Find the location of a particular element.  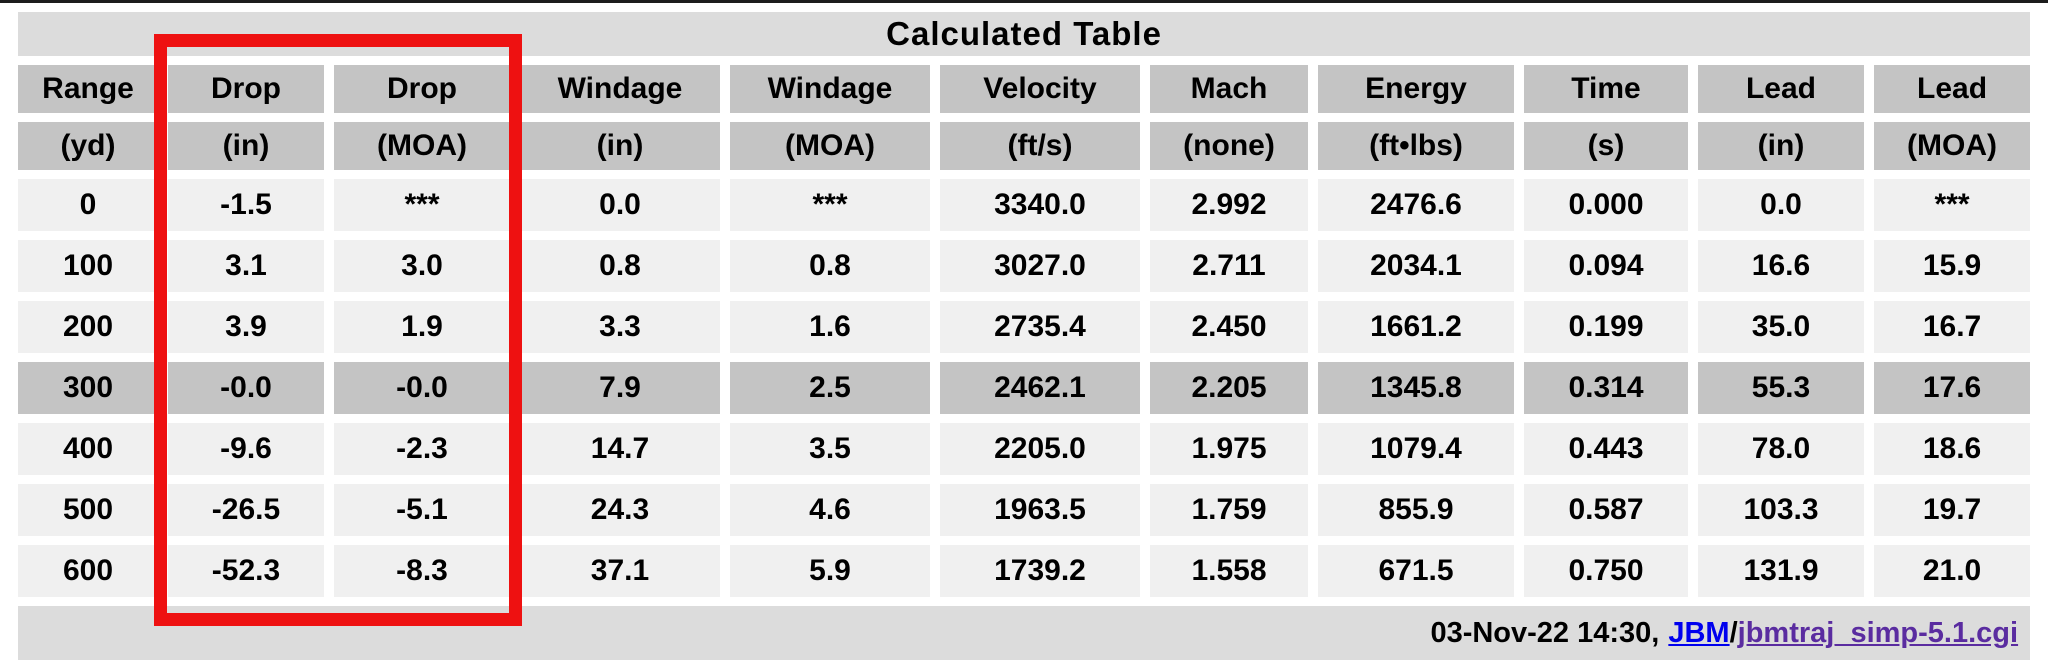

table-cell: 0.199 is located at coordinates (1606, 327).